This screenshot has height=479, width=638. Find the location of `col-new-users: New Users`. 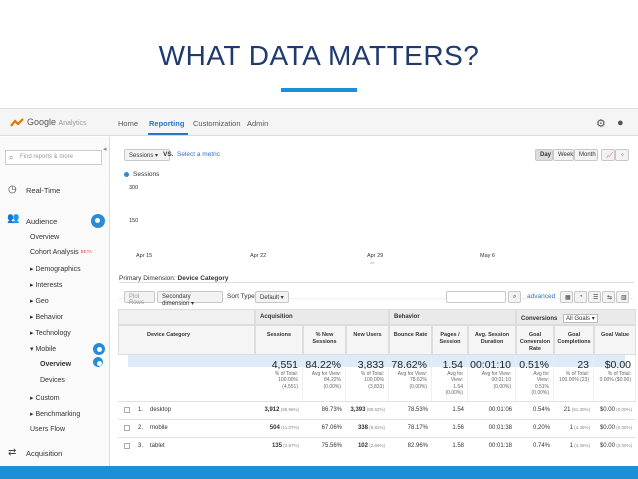

col-new-users: New Users is located at coordinates (367, 340).